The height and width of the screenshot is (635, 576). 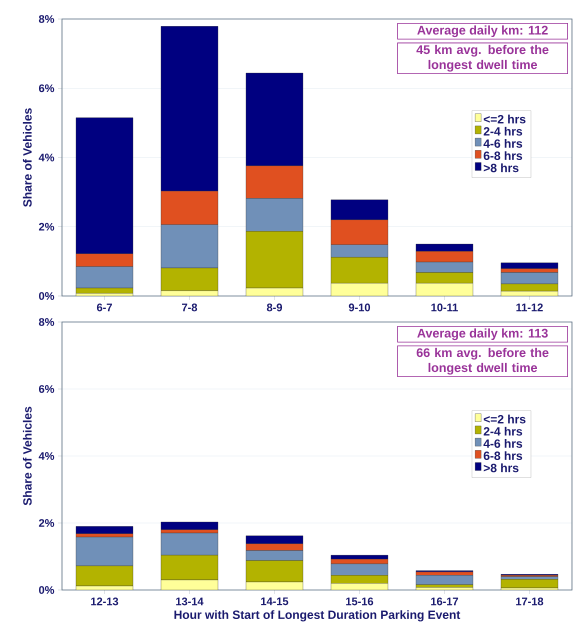 What do you see at coordinates (482, 31) in the screenshot?
I see `annotation: Average daily km: 112` at bounding box center [482, 31].